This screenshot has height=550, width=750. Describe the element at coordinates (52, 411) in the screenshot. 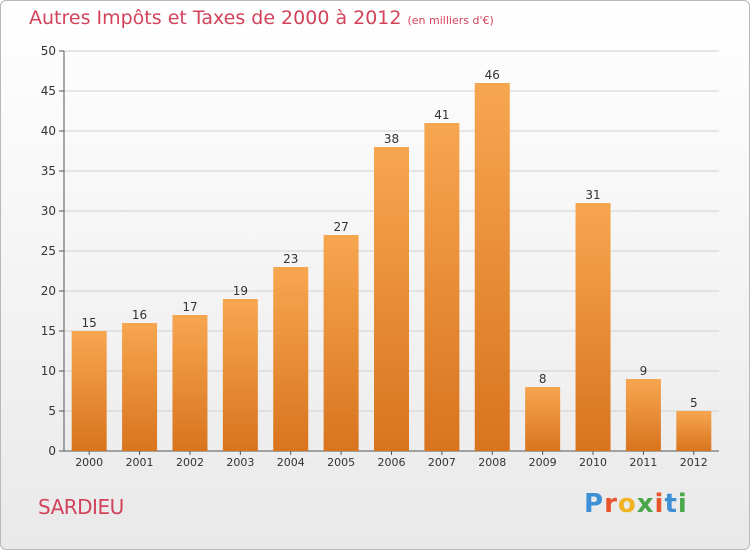

I see `y-tick-label: 5` at that location.